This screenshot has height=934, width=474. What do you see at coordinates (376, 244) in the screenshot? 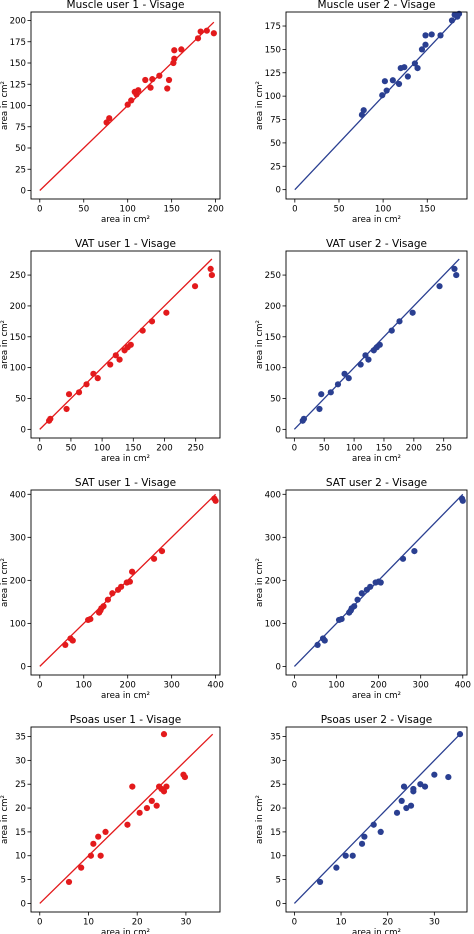
I see `panel-title: VAT user 2 - Visage` at bounding box center [376, 244].